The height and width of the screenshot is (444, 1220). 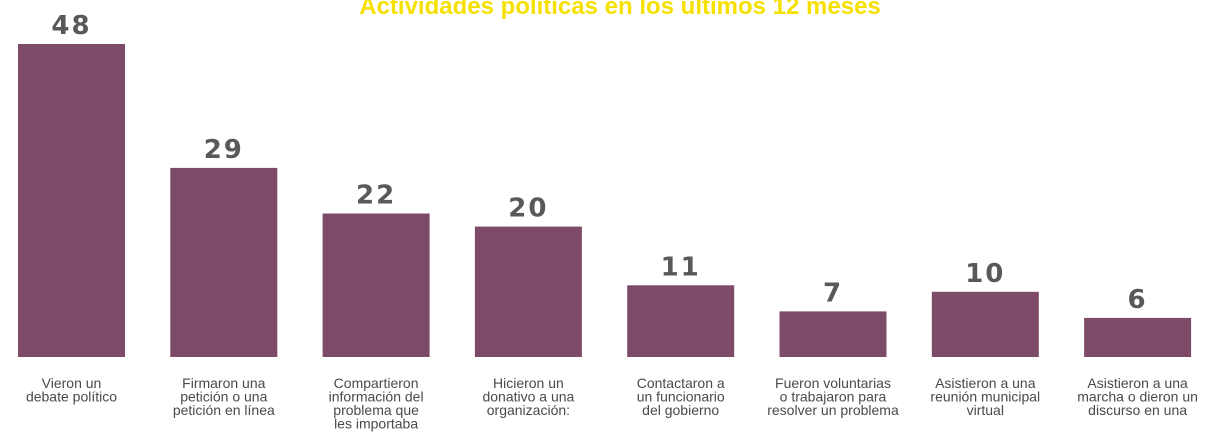 What do you see at coordinates (376, 397) in the screenshot?
I see `category-label-2-line-1: información del` at bounding box center [376, 397].